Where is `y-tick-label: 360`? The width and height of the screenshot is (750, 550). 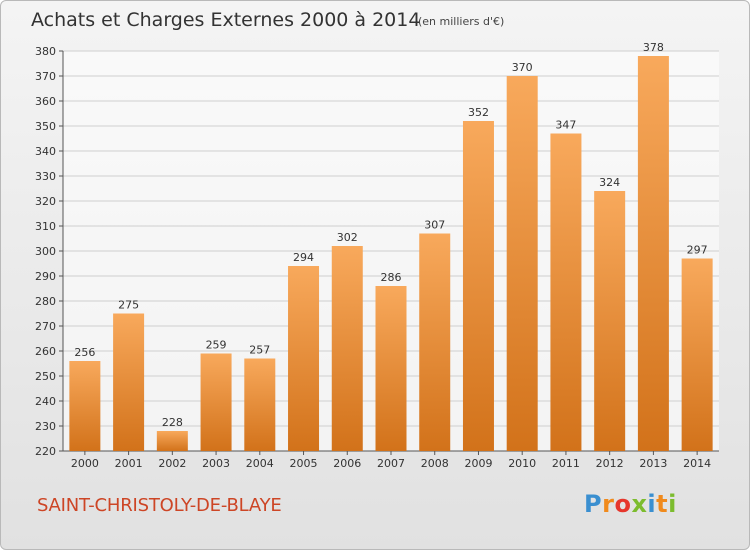 y-tick-label: 360 is located at coordinates (45, 101).